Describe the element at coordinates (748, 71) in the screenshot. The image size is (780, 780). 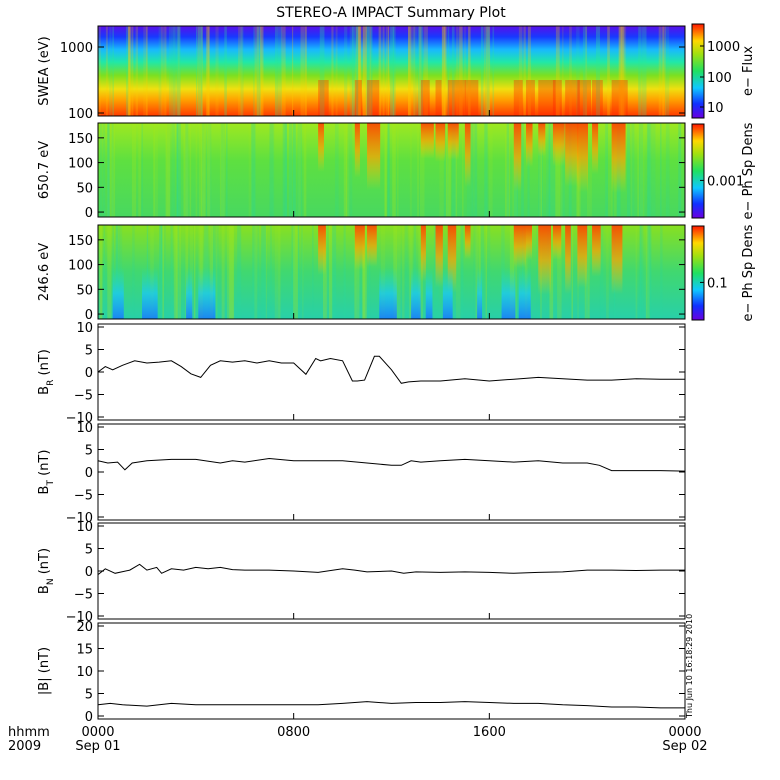
I see `colorbar-label: e− Flux` at that location.